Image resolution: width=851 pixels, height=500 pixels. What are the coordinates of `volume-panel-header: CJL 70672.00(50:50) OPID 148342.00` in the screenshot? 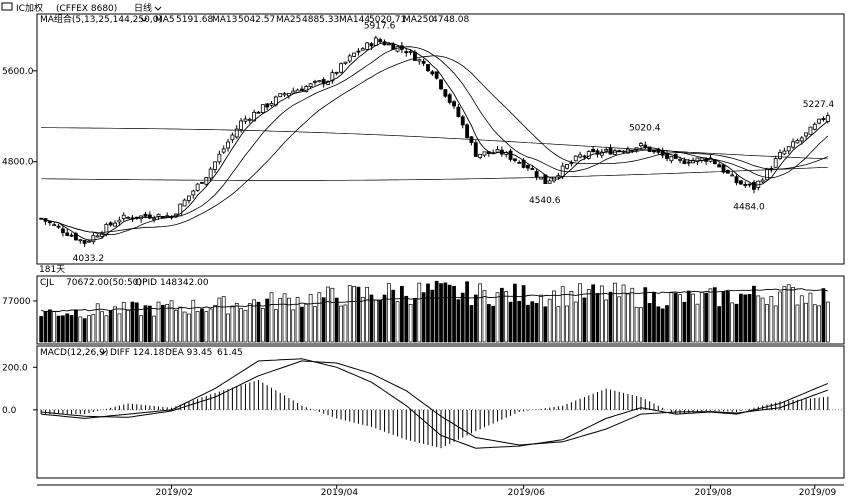 It's located at (124, 283).